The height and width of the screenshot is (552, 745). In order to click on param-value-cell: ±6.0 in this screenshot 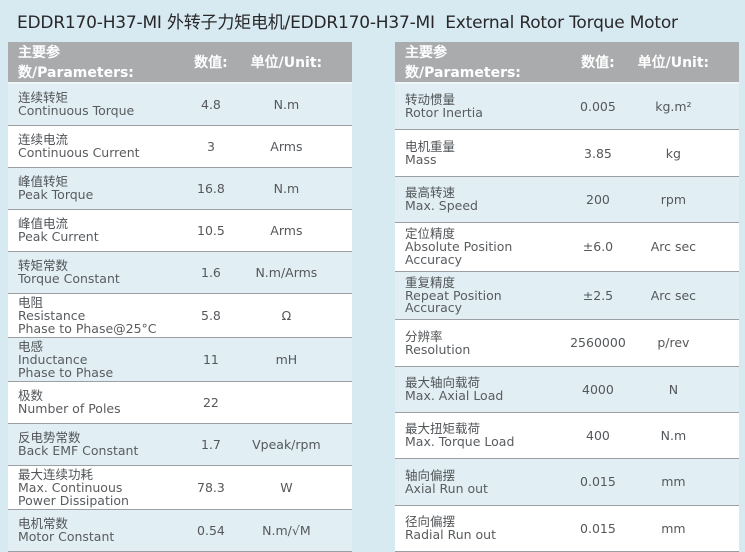, I will do `click(598, 247)`.